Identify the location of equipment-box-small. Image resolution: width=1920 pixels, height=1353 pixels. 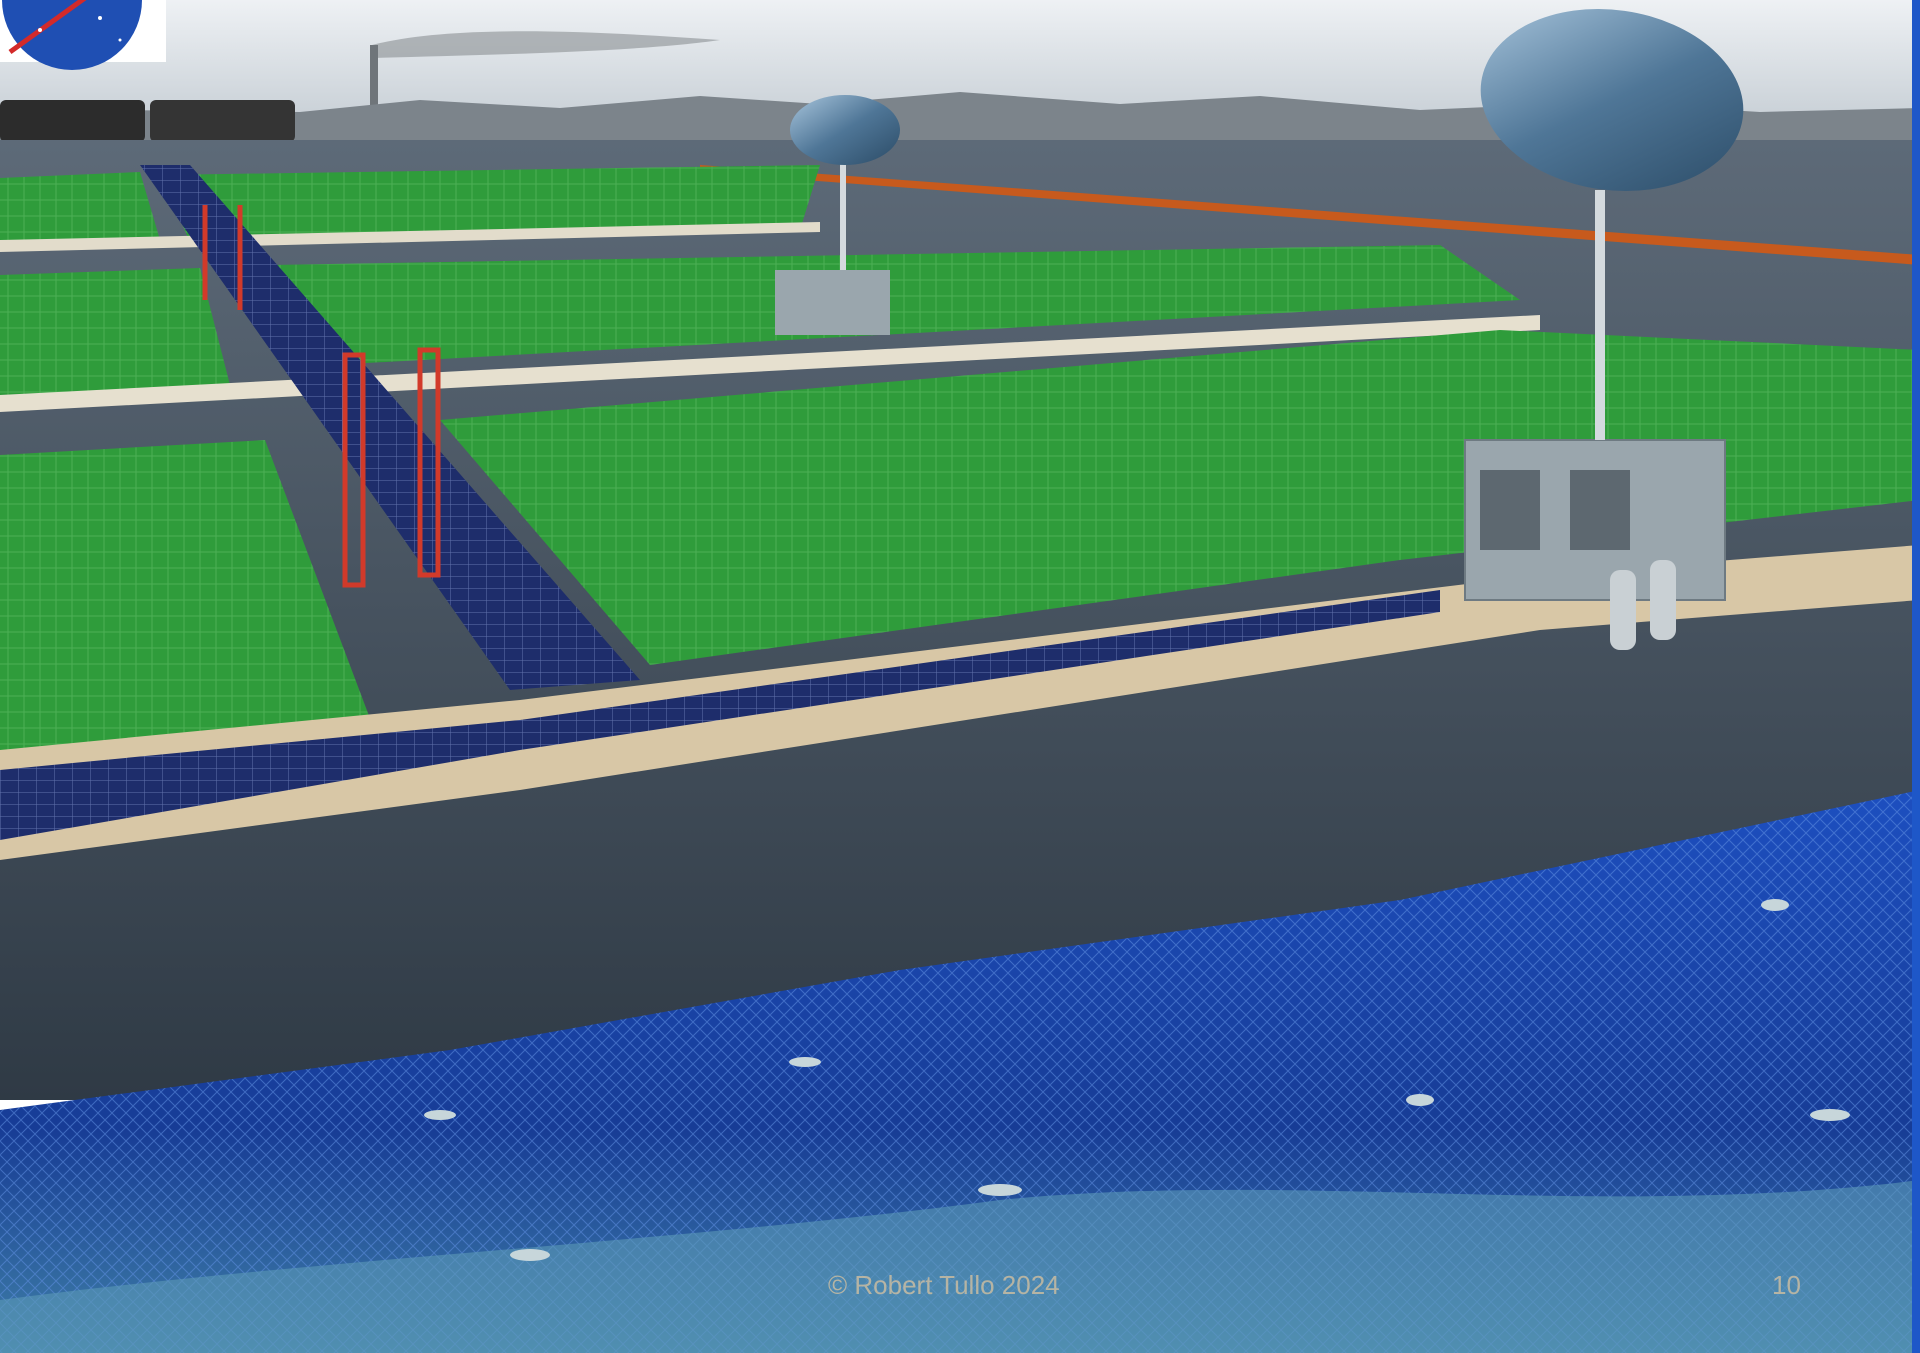
(832, 302).